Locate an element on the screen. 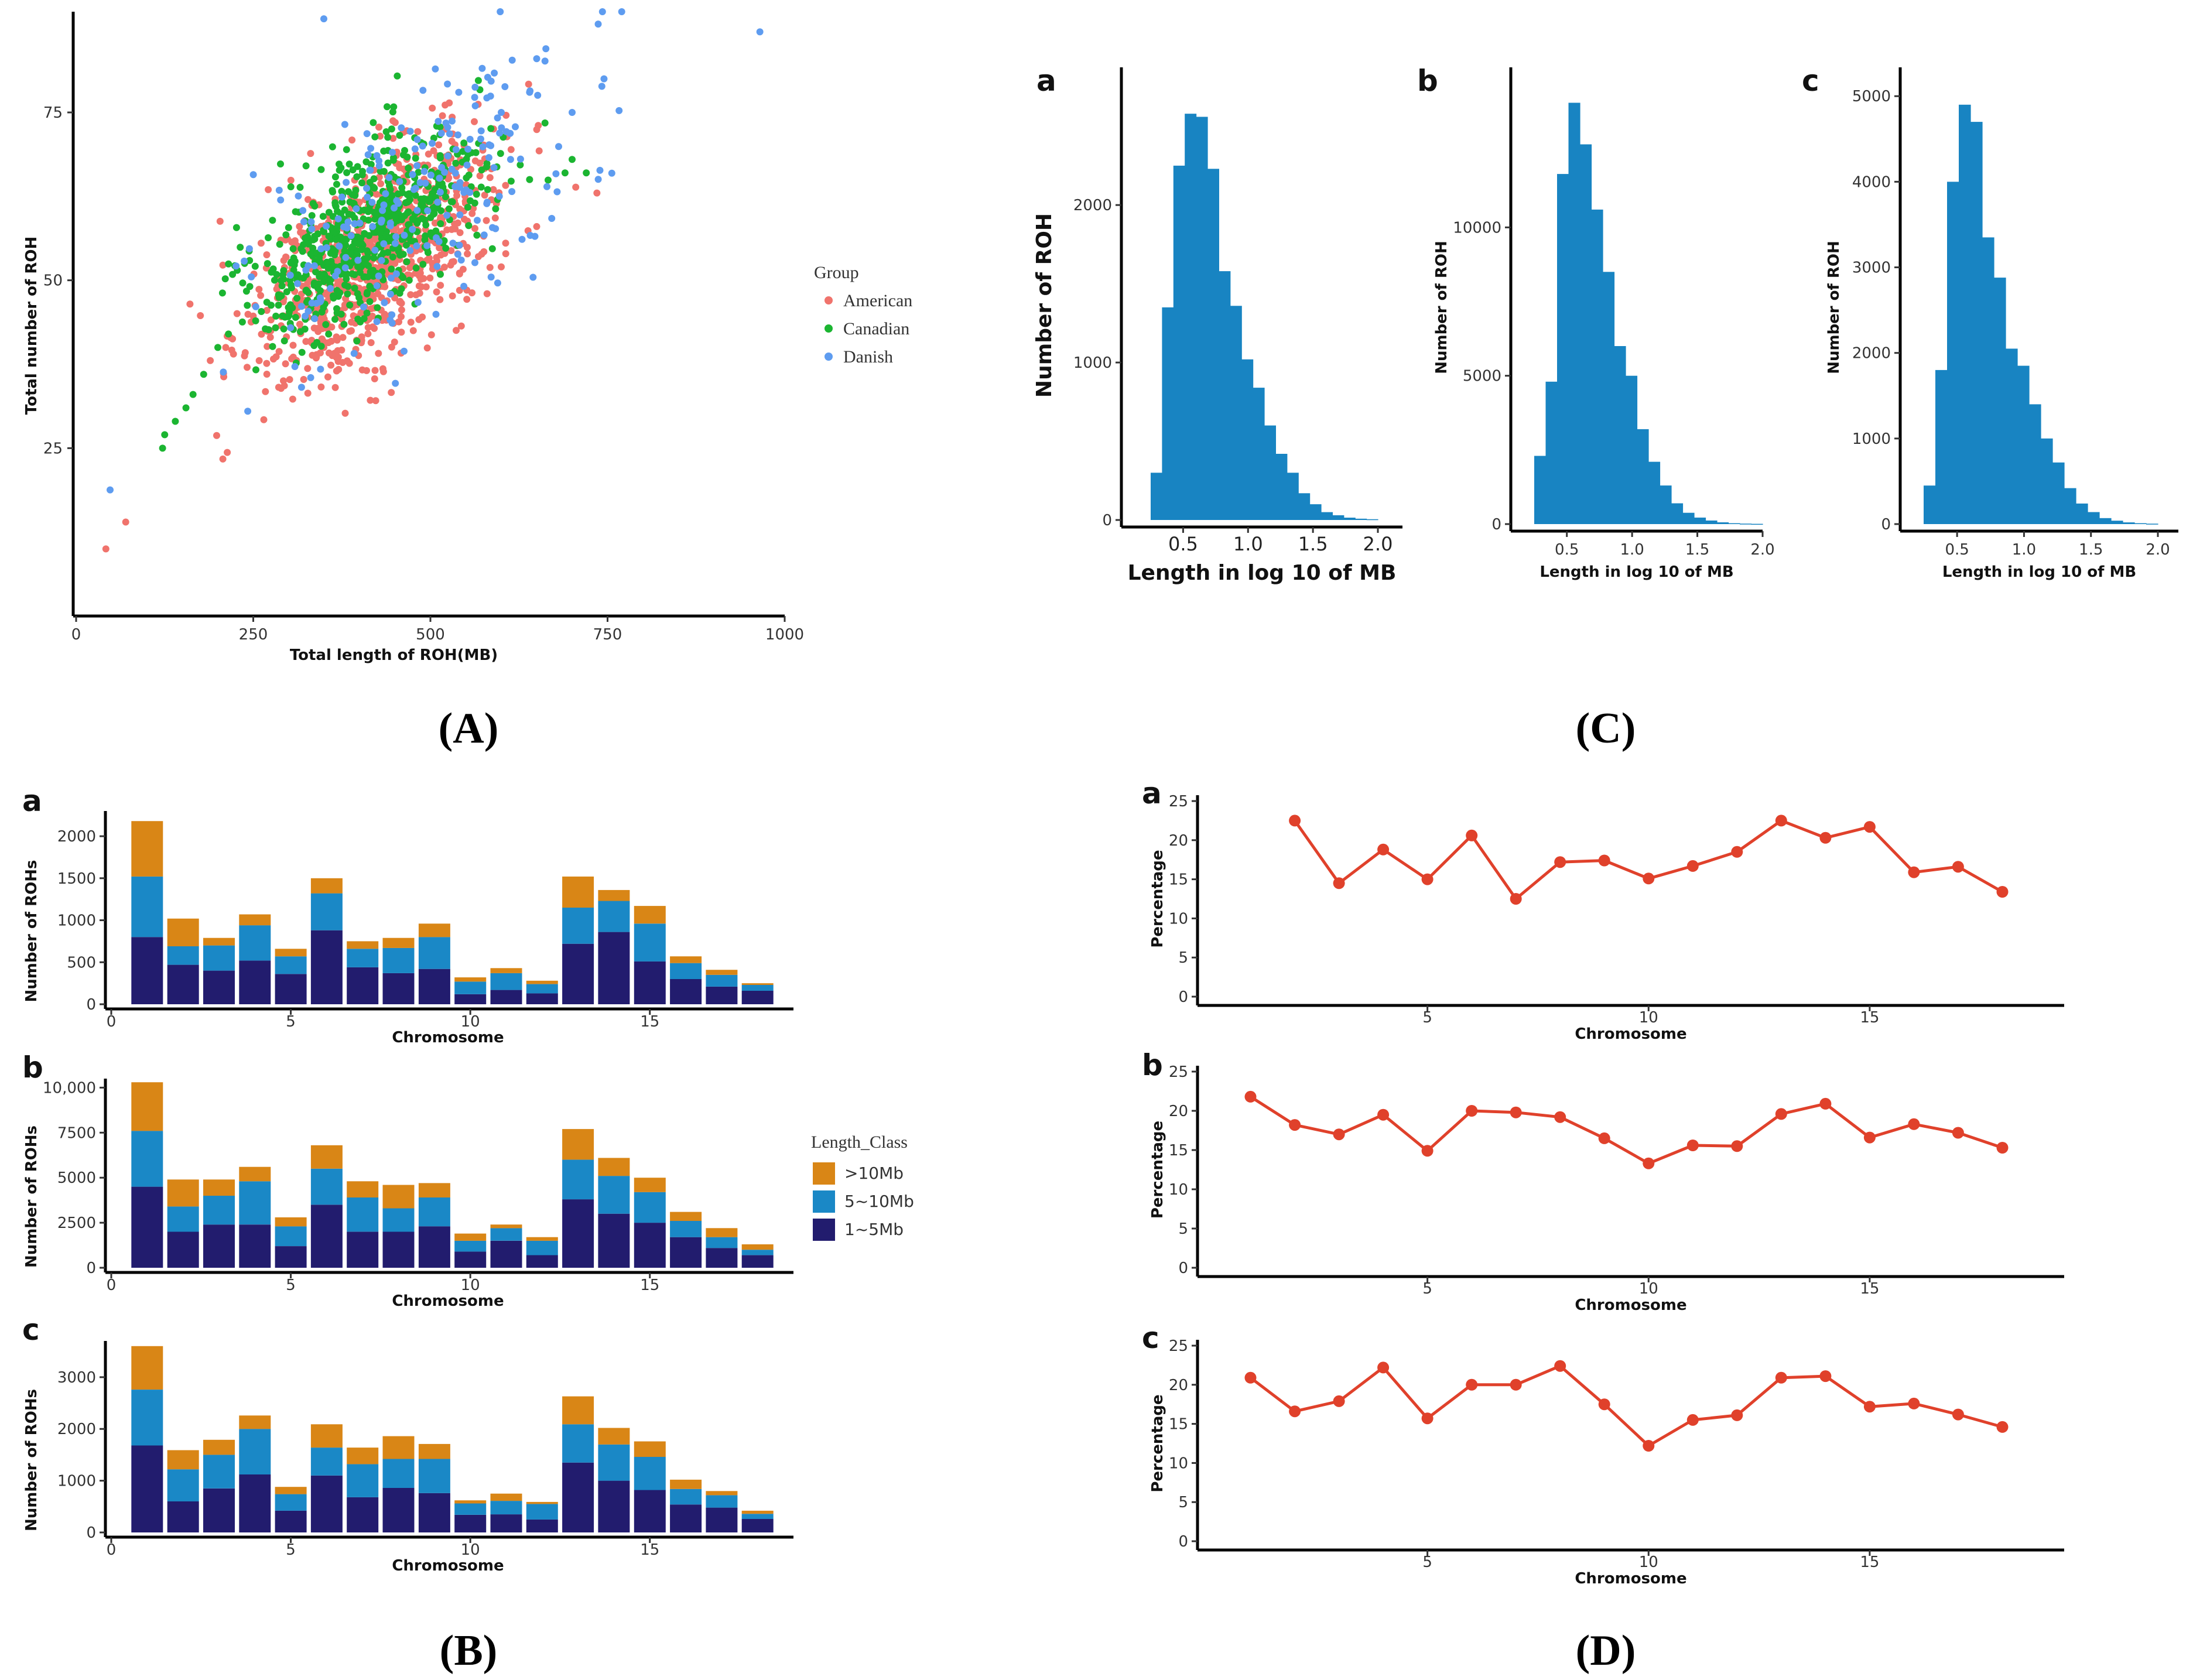 The height and width of the screenshot is (1680, 2193). subplot-letter: c is located at coordinates (1811, 81).